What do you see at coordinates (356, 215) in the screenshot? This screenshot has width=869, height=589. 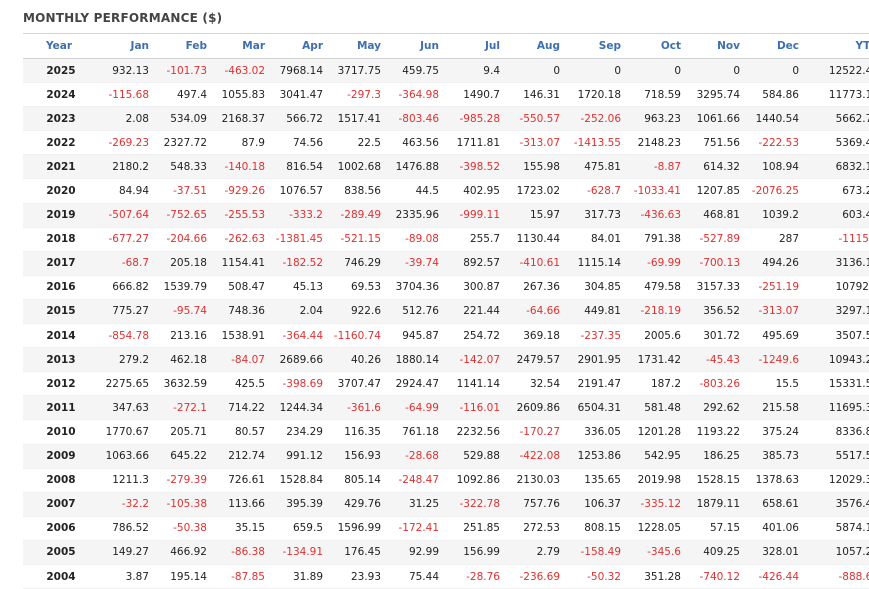 I see `month-value-cell: -289.49` at bounding box center [356, 215].